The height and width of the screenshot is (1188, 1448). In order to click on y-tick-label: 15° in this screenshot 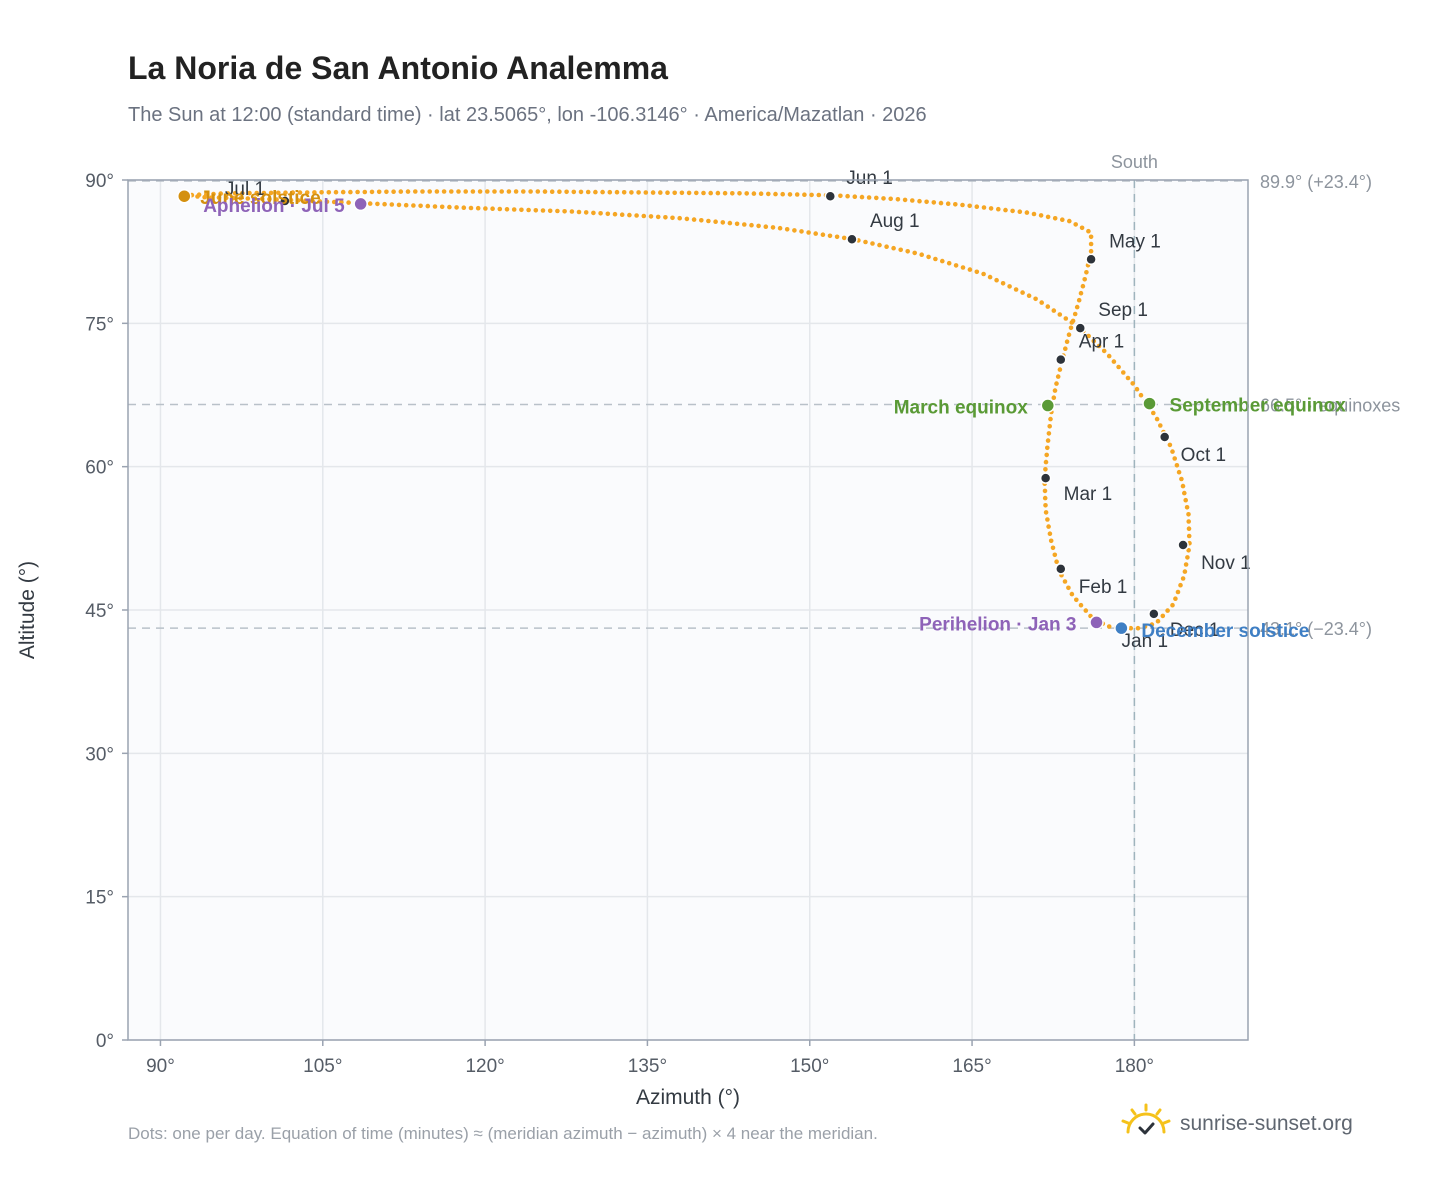, I will do `click(99, 898)`.